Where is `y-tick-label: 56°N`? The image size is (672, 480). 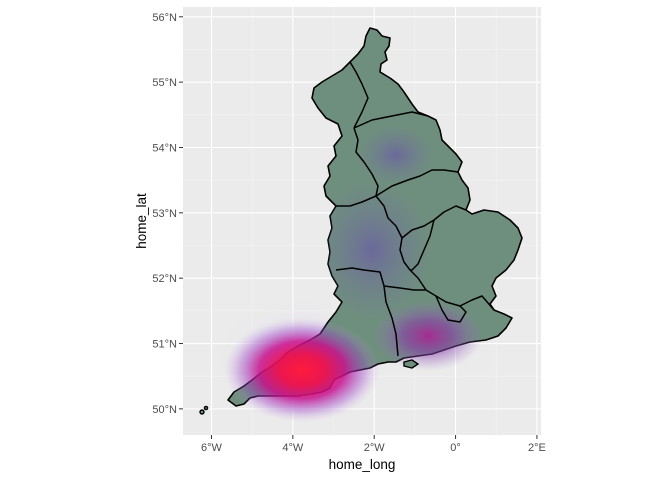 y-tick-label: 56°N is located at coordinates (164, 18).